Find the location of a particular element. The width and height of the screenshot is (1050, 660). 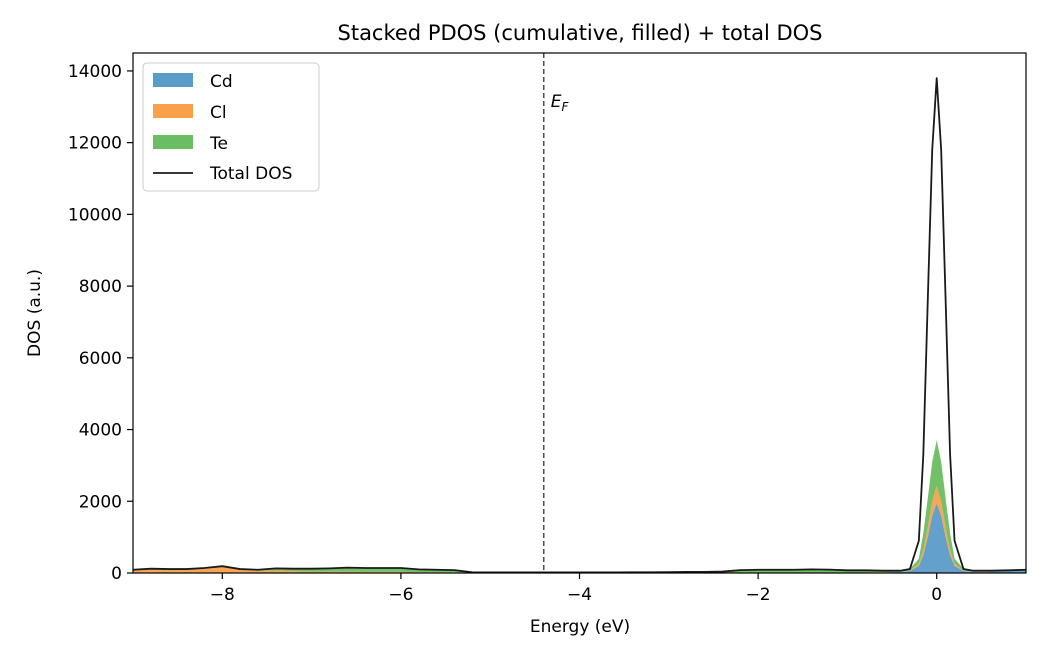

area-cl is located at coordinates (579, 529).